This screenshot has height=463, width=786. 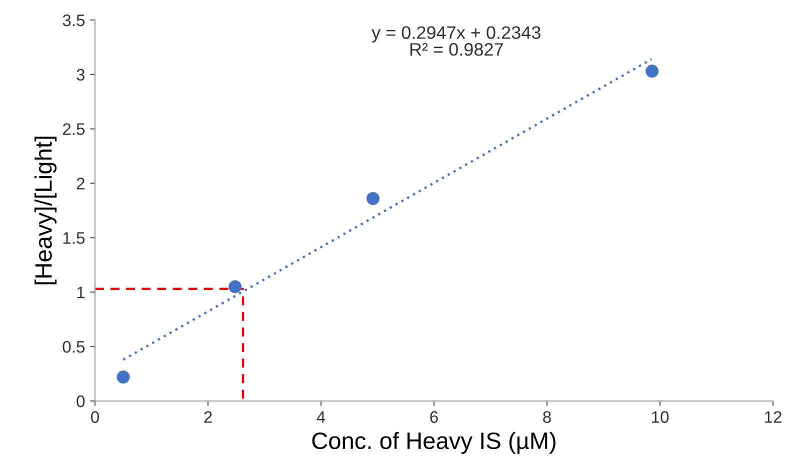 What do you see at coordinates (73, 129) in the screenshot?
I see `y-tick-label: 2.5` at bounding box center [73, 129].